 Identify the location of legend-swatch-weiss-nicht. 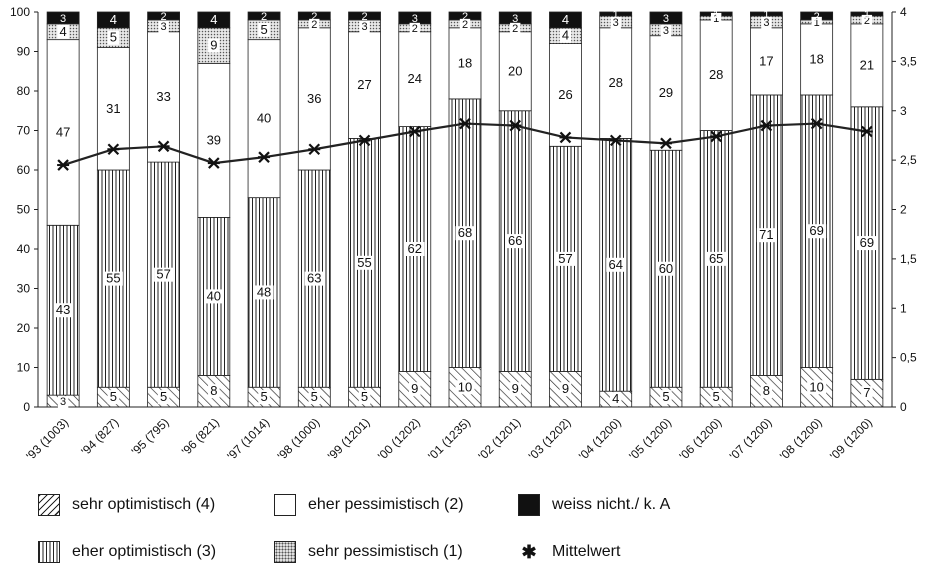
(529, 505).